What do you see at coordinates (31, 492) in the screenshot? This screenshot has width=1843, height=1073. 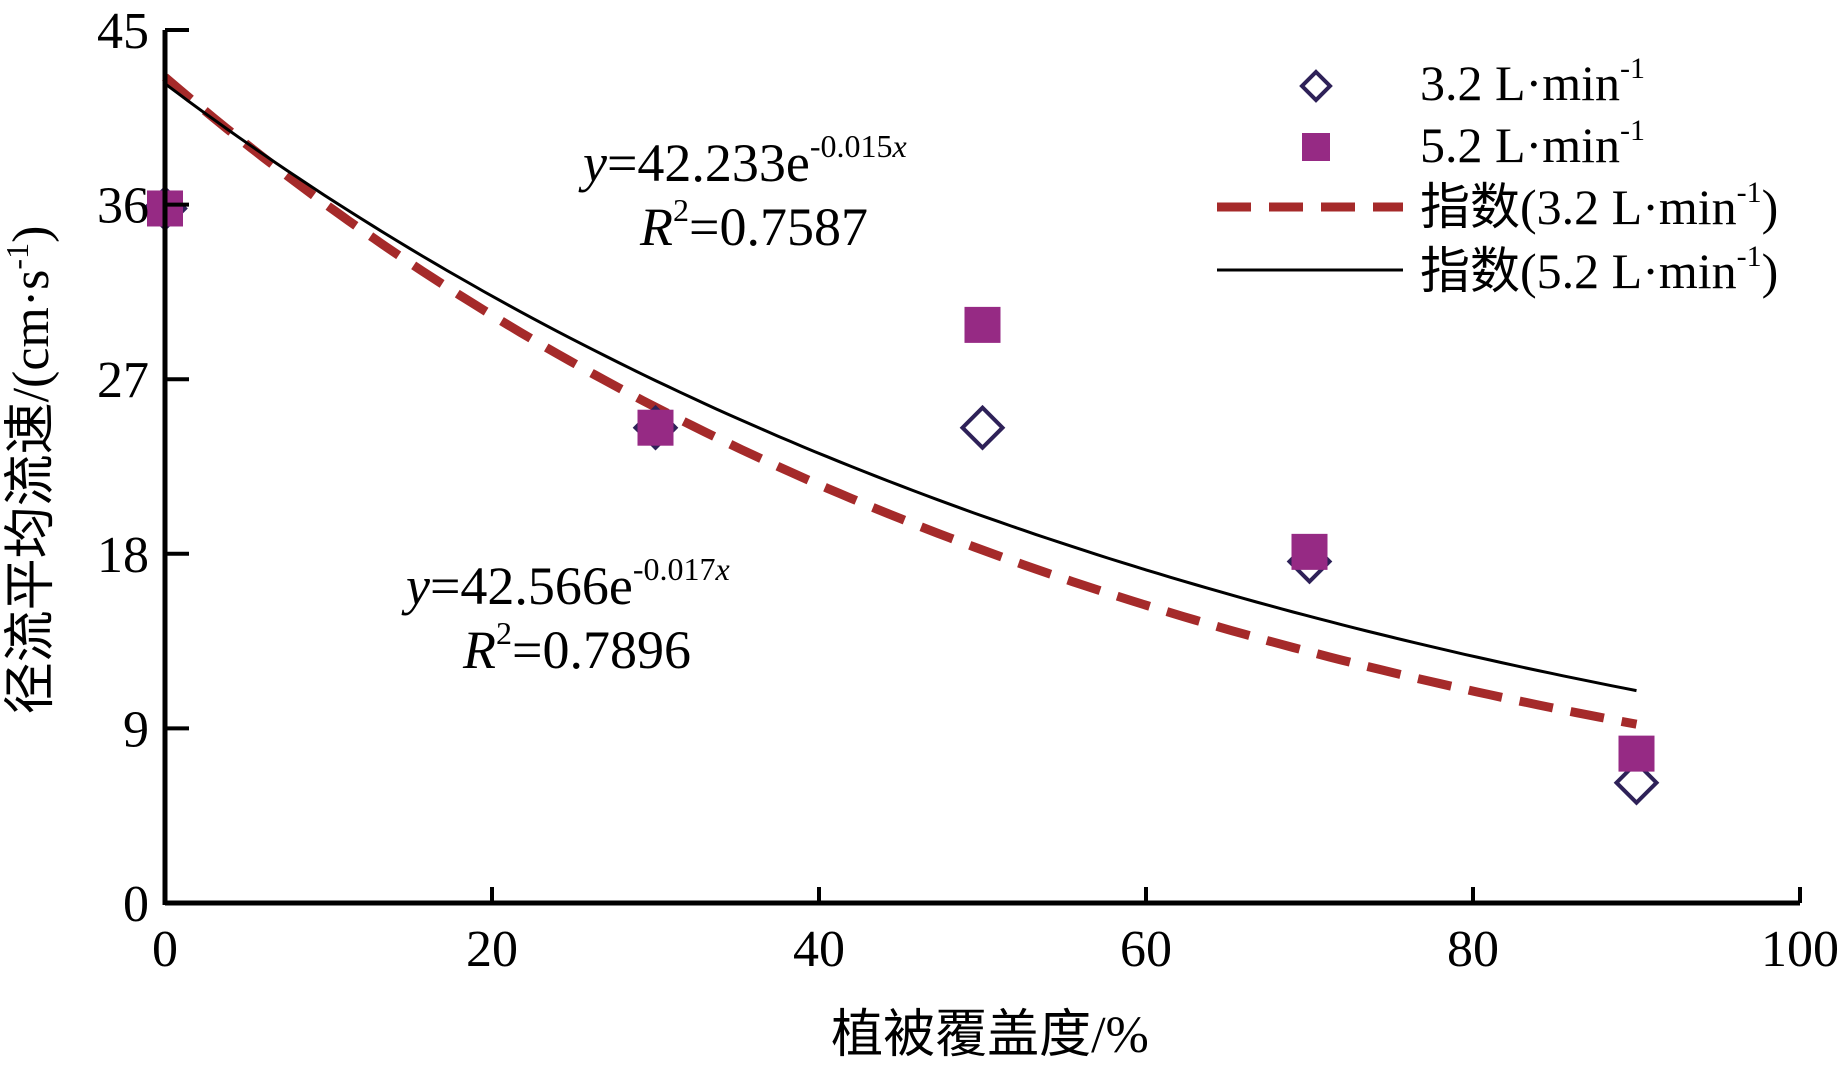 I see `y-axis-label-main: 径流平均流速/(cm·s` at bounding box center [31, 492].